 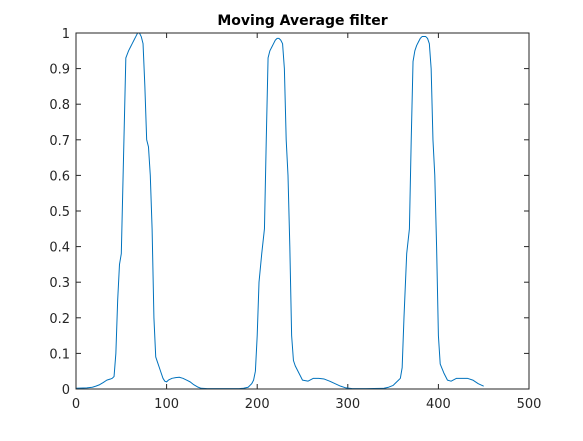 What do you see at coordinates (59, 70) in the screenshot?
I see `y-tick-label: 0.9` at bounding box center [59, 70].